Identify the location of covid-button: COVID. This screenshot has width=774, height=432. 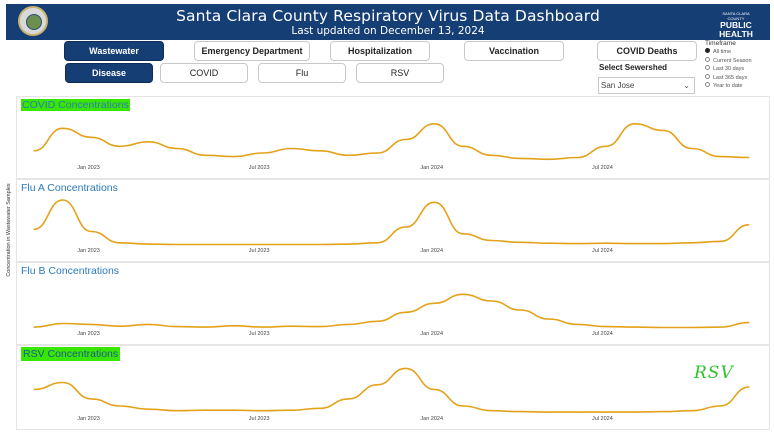
(204, 73).